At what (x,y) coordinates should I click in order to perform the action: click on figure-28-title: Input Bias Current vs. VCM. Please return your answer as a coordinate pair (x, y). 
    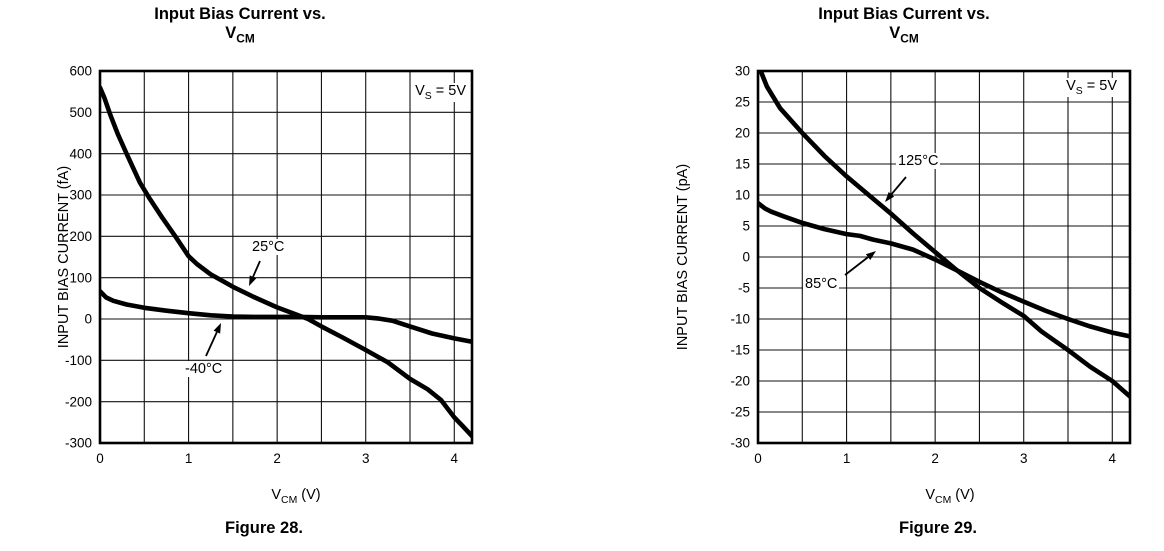
    Looking at the image, I should click on (240, 26).